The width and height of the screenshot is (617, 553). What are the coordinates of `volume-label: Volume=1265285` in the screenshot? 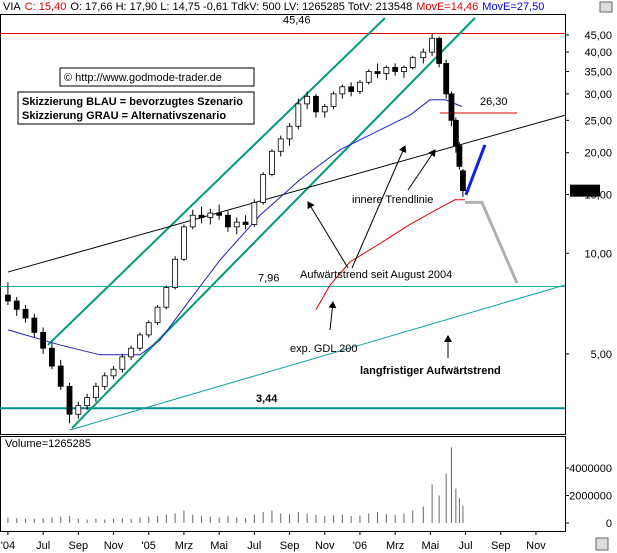 It's located at (48, 444).